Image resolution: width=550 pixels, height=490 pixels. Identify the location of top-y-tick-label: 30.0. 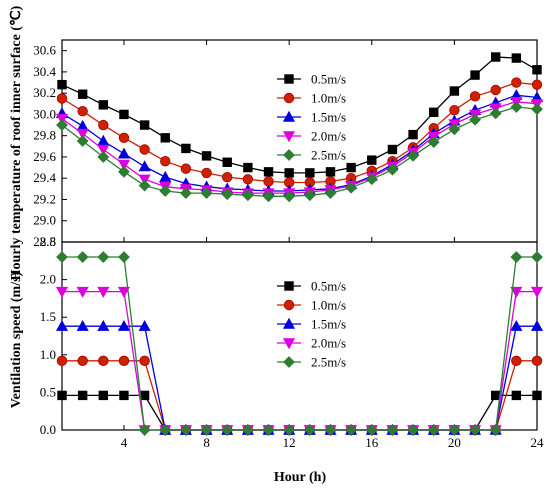
(44, 113).